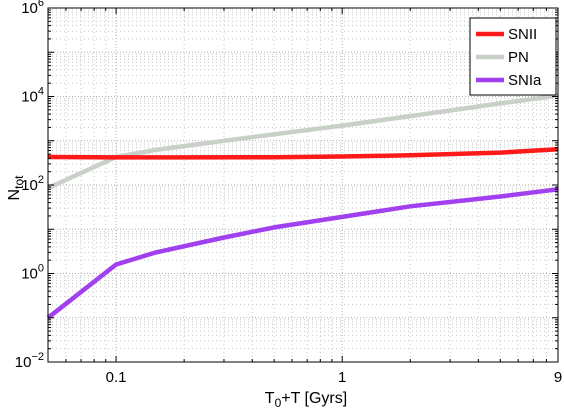  What do you see at coordinates (314, 398) in the screenshot?
I see `x-axis-label-rest: +T [Gyrs]` at bounding box center [314, 398].